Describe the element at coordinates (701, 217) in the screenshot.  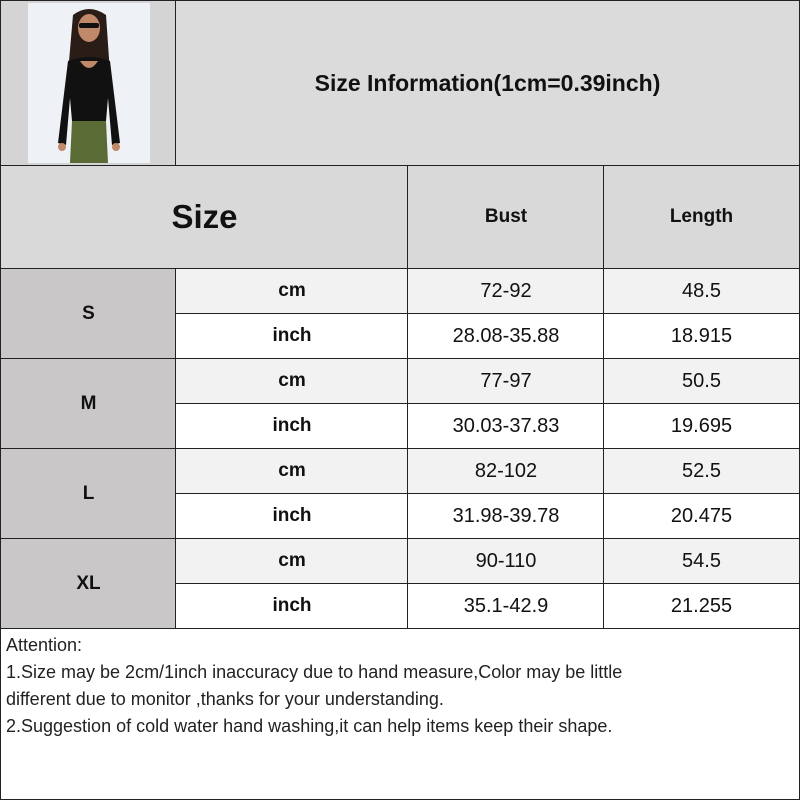
I see `length-column-header: Length` at that location.